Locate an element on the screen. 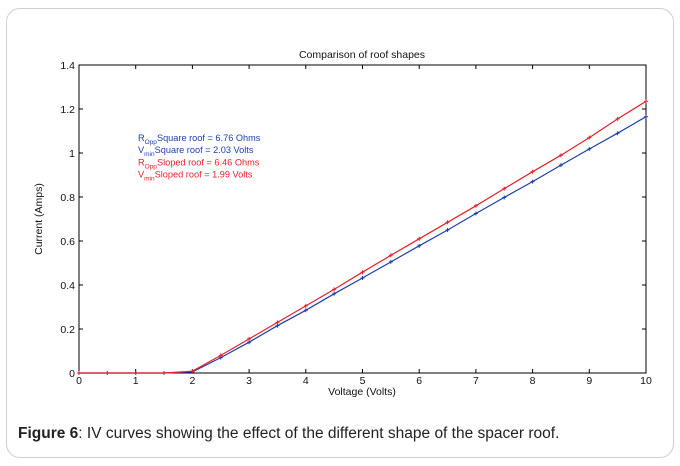  x-tick-label: 1 is located at coordinates (136, 381).